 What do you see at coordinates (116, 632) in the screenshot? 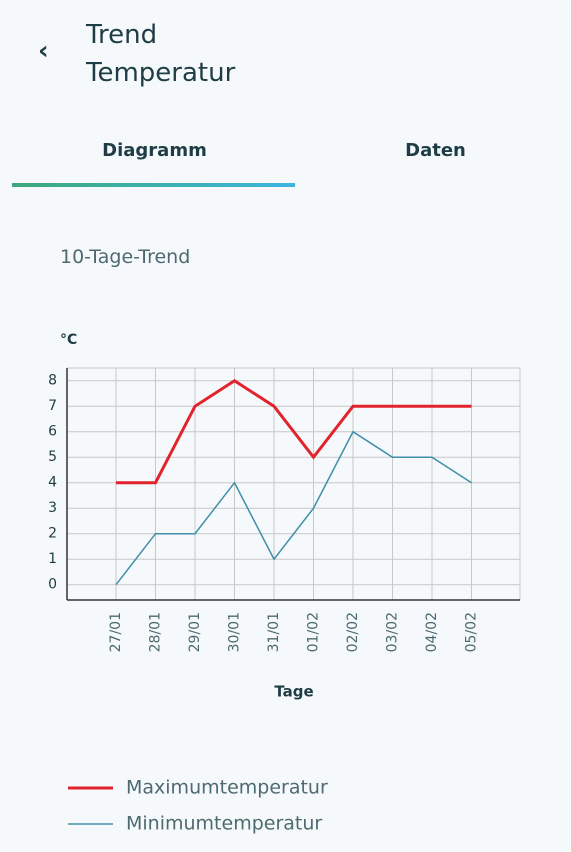
I see `x-tick-label: 27/01` at bounding box center [116, 632].